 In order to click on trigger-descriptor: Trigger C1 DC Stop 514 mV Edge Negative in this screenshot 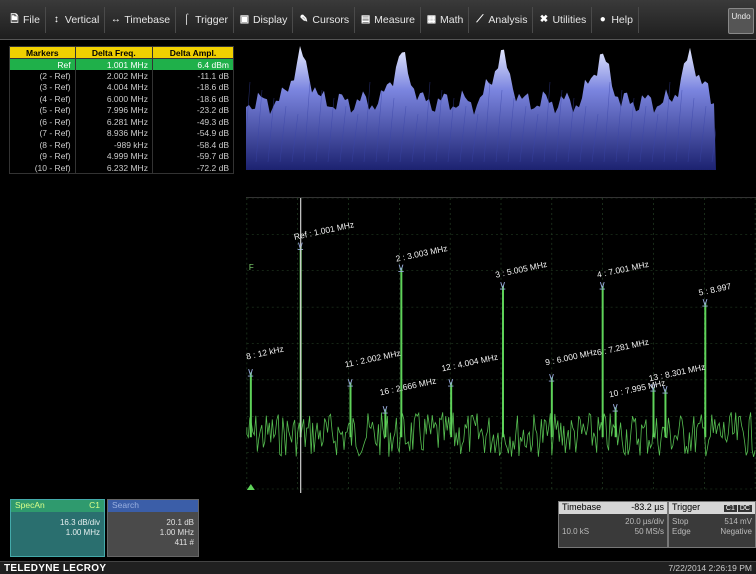, I will do `click(712, 524)`.